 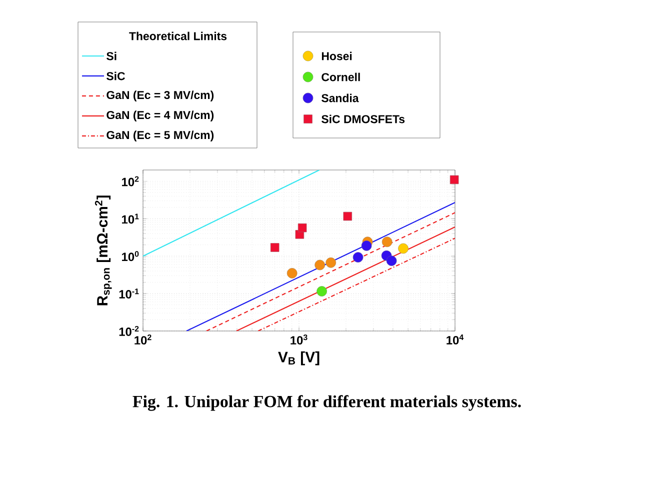 What do you see at coordinates (130, 219) in the screenshot?
I see `y-tick-label: 10$^{1}$` at bounding box center [130, 219].